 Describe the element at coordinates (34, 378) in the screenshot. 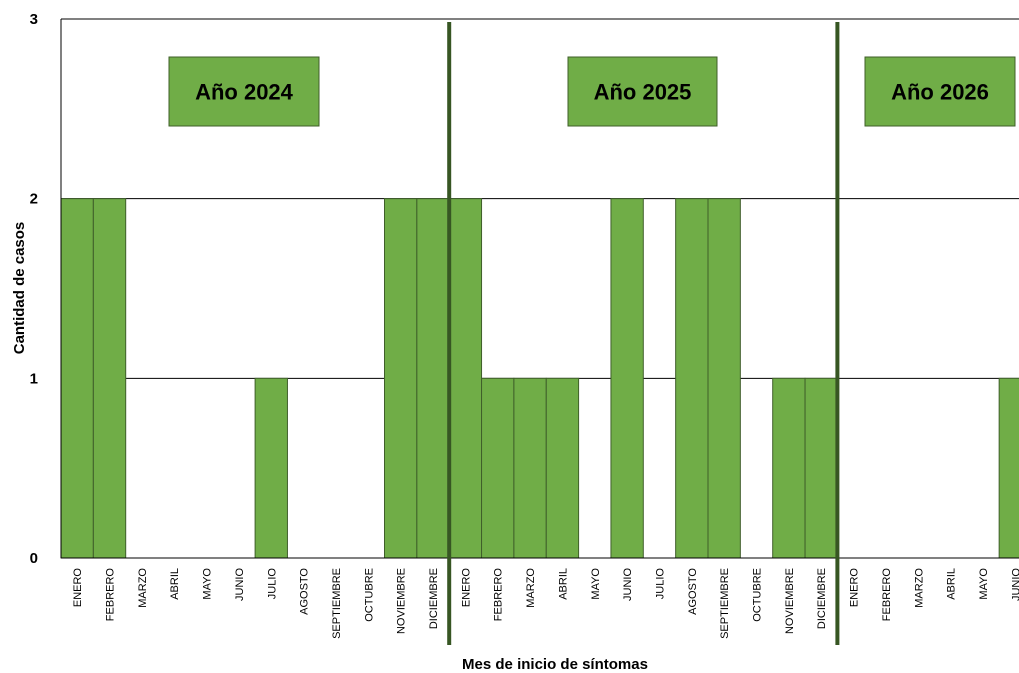

I see `y-tick-label: 1` at that location.